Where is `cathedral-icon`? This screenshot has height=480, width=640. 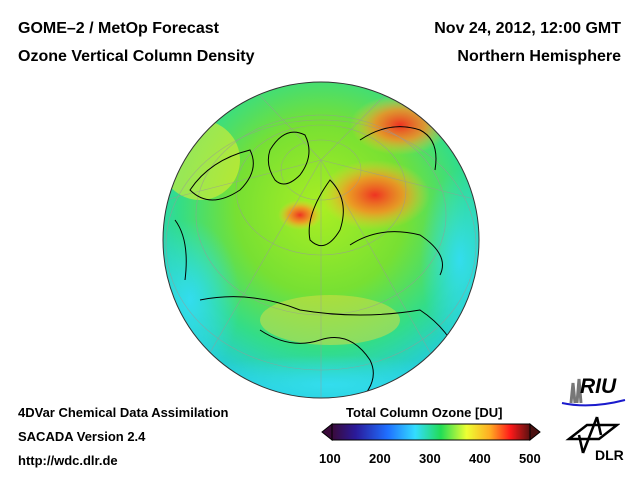
cathedral-icon is located at coordinates (576, 391).